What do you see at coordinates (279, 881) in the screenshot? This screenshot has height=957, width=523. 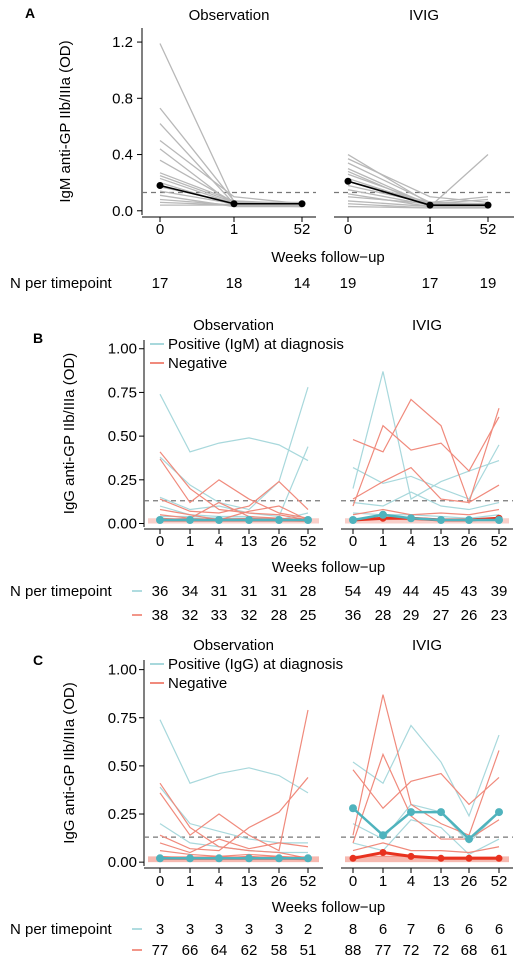 I see `x-tick-label: 26` at bounding box center [279, 881].